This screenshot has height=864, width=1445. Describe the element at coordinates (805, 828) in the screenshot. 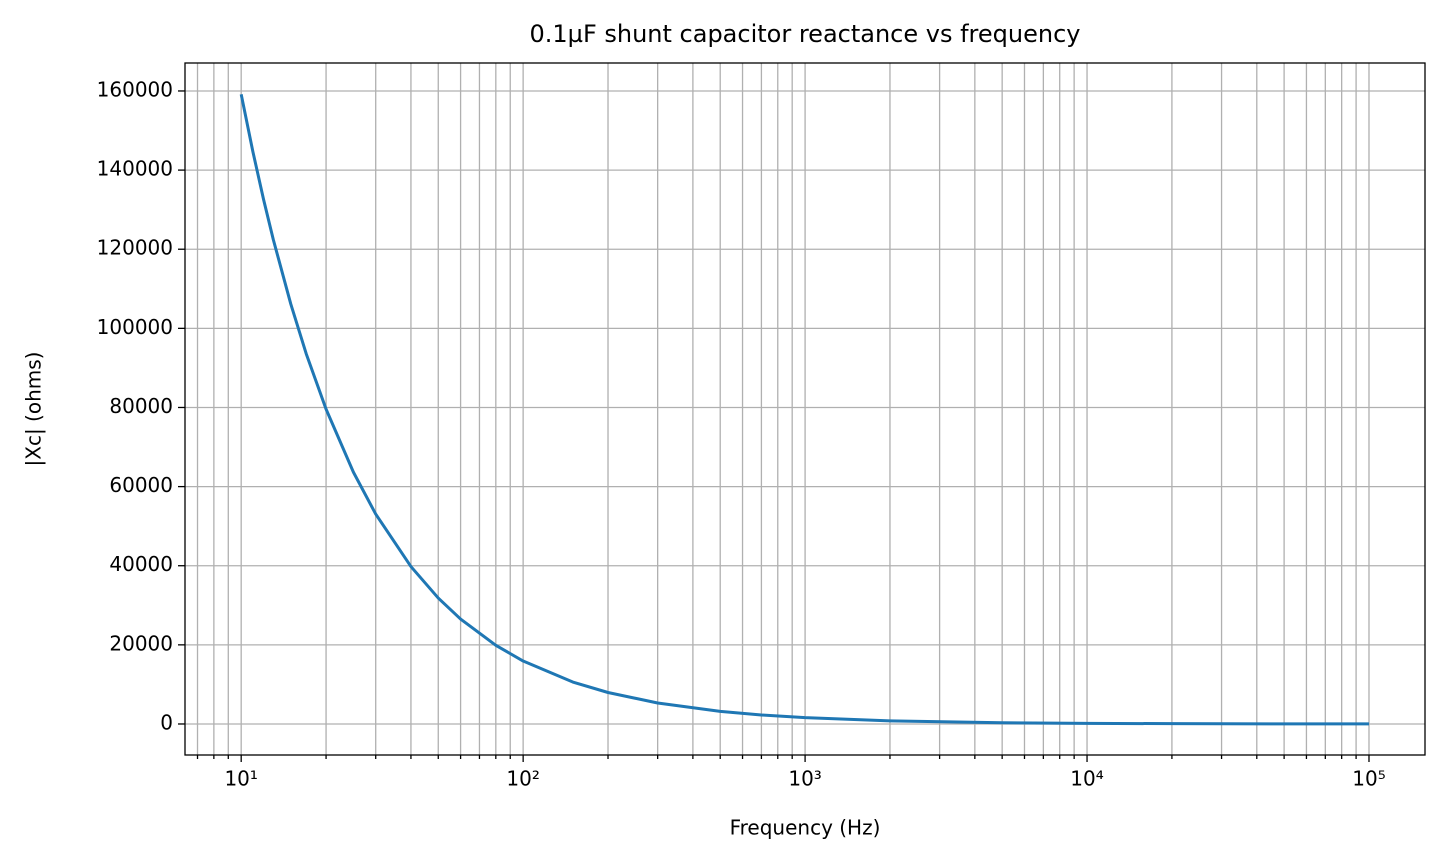

I see `x-axis-label: Frequency (Hz)` at that location.